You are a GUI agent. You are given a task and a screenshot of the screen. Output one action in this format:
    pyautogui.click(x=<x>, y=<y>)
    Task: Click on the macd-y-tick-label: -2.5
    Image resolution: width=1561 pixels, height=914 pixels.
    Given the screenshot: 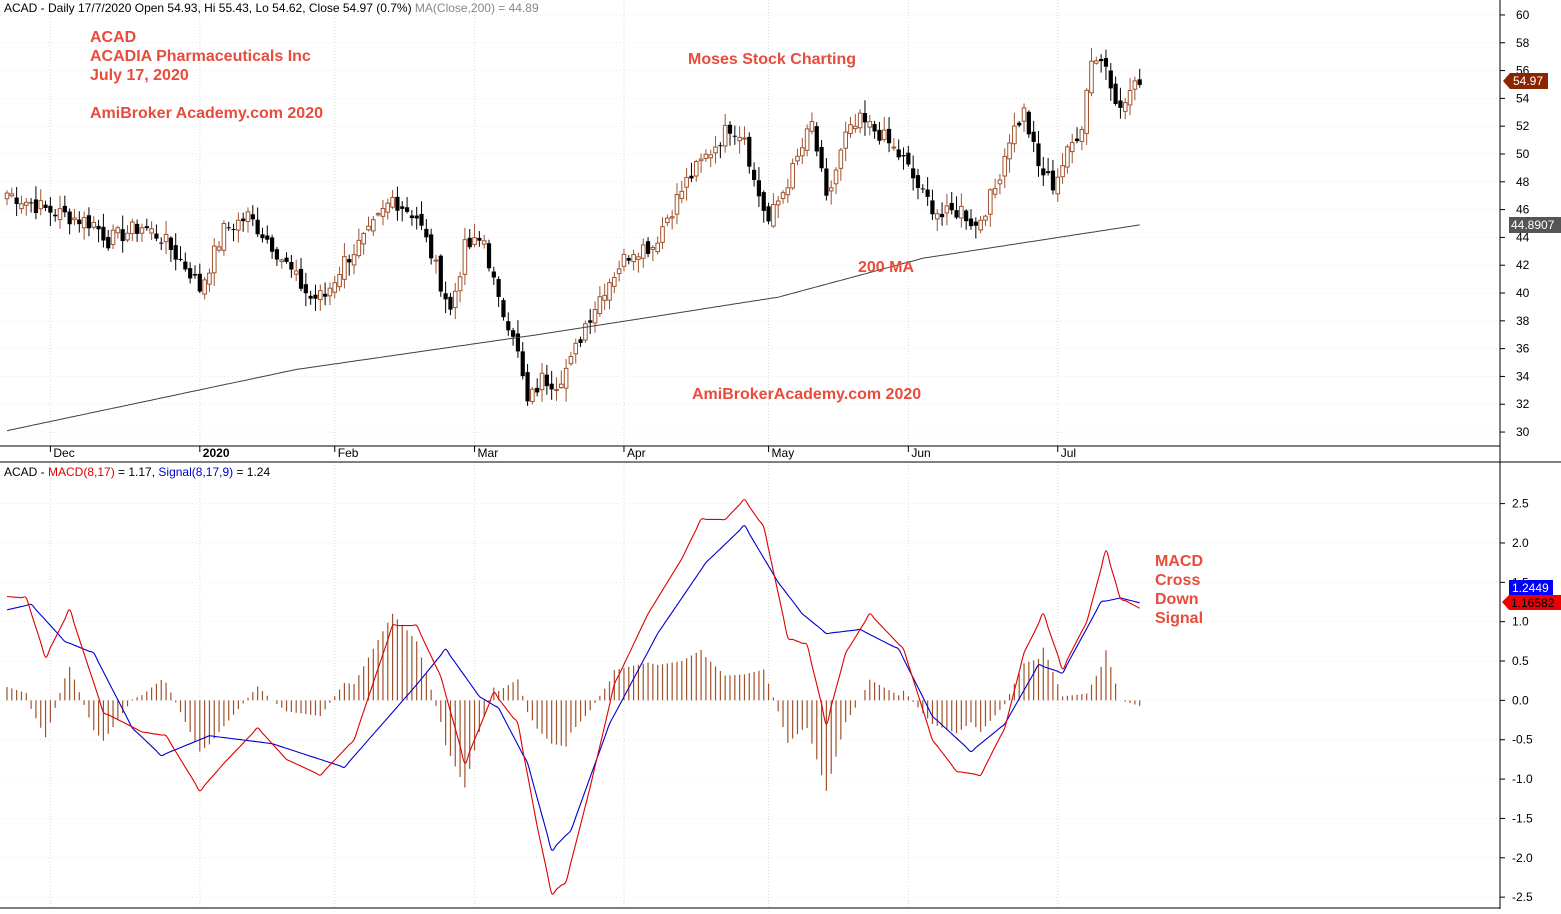 What is the action you would take?
    pyautogui.click(x=1522, y=897)
    